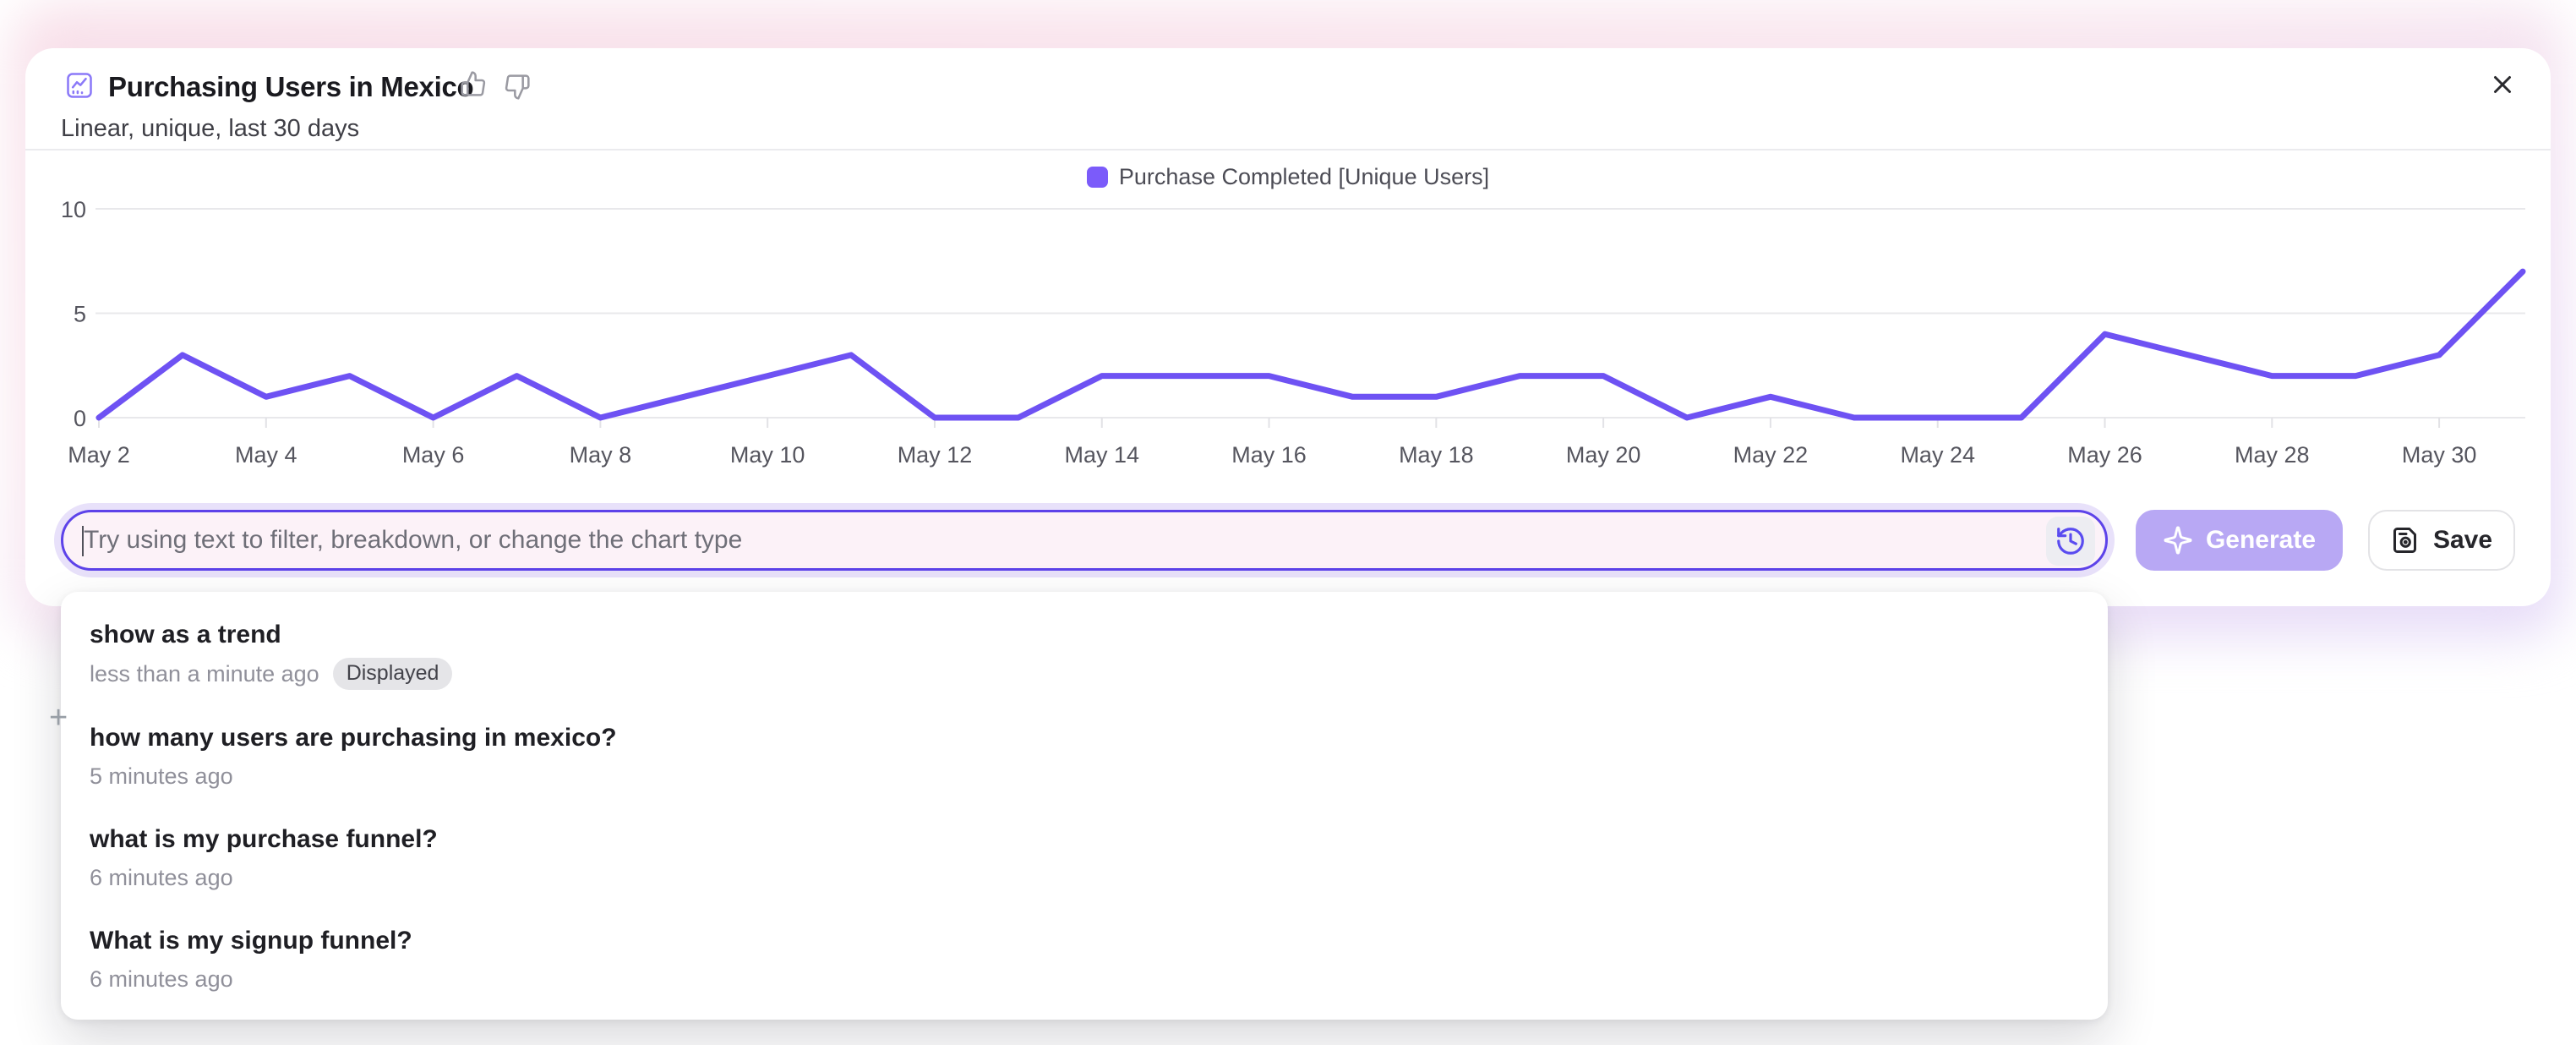 Image resolution: width=2576 pixels, height=1045 pixels. I want to click on history-icon, so click(2070, 541).